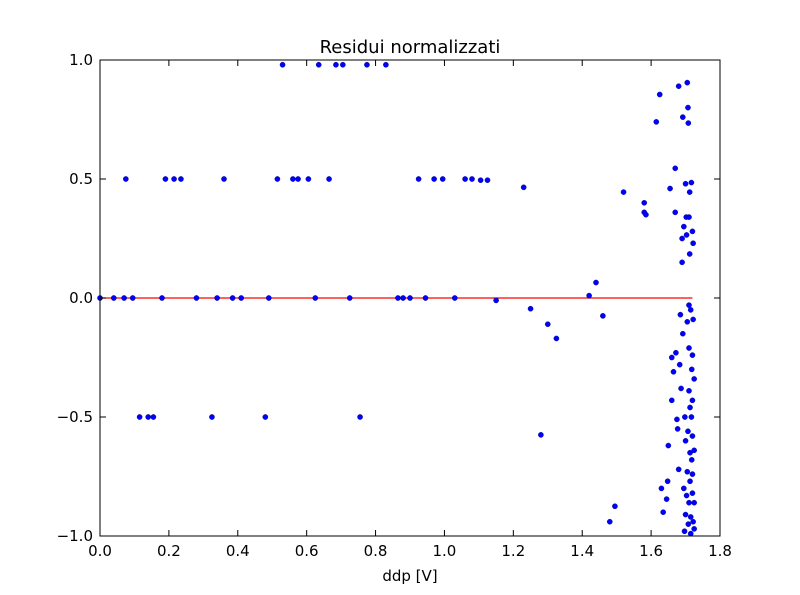  Describe the element at coordinates (409, 576) in the screenshot. I see `x-axis-label: ddp [V]` at that location.